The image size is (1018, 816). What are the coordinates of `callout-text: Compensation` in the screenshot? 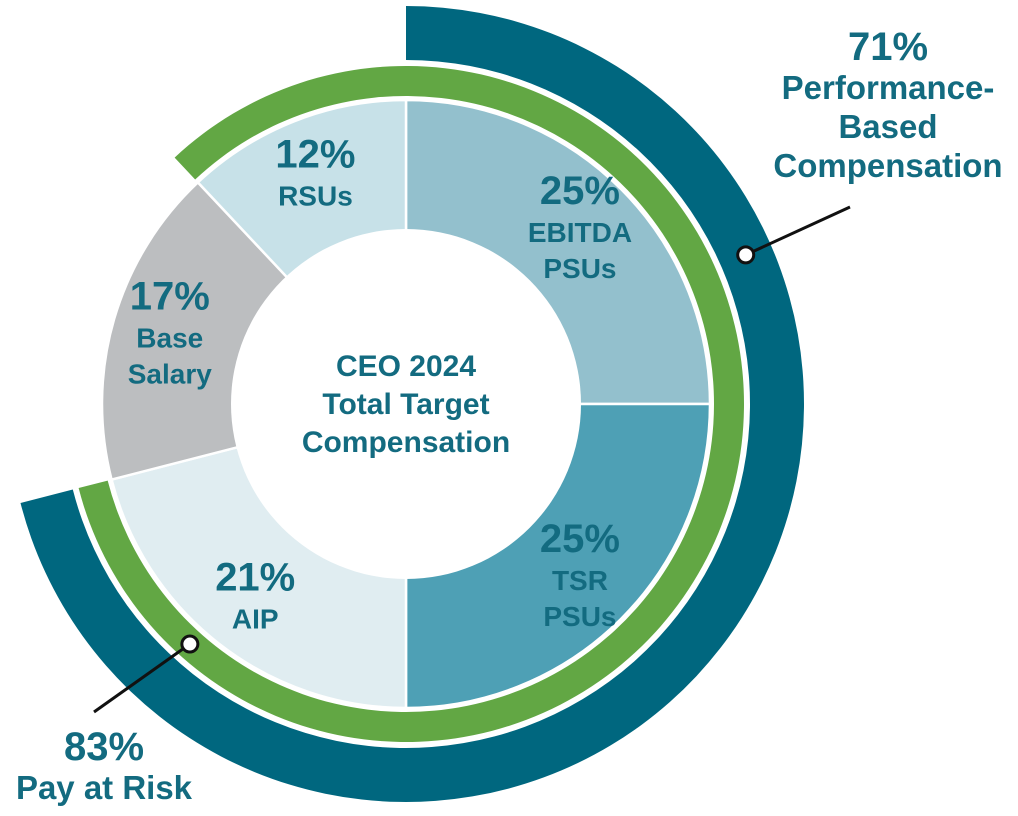 It's located at (887, 165).